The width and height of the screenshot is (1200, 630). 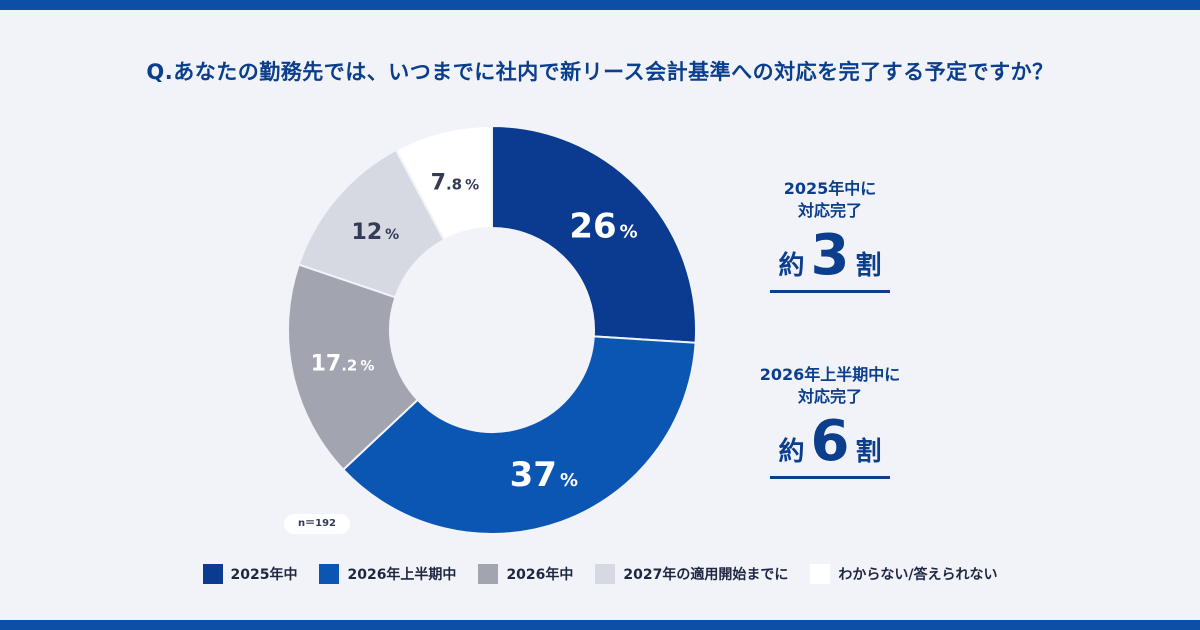 What do you see at coordinates (830, 374) in the screenshot?
I see `callout-caption-line1: 2026年上半期中に` at bounding box center [830, 374].